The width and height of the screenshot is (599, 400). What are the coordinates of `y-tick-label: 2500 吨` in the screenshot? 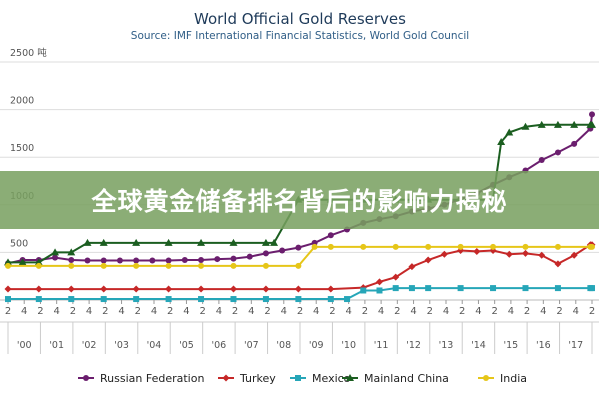 It's located at (28, 53).